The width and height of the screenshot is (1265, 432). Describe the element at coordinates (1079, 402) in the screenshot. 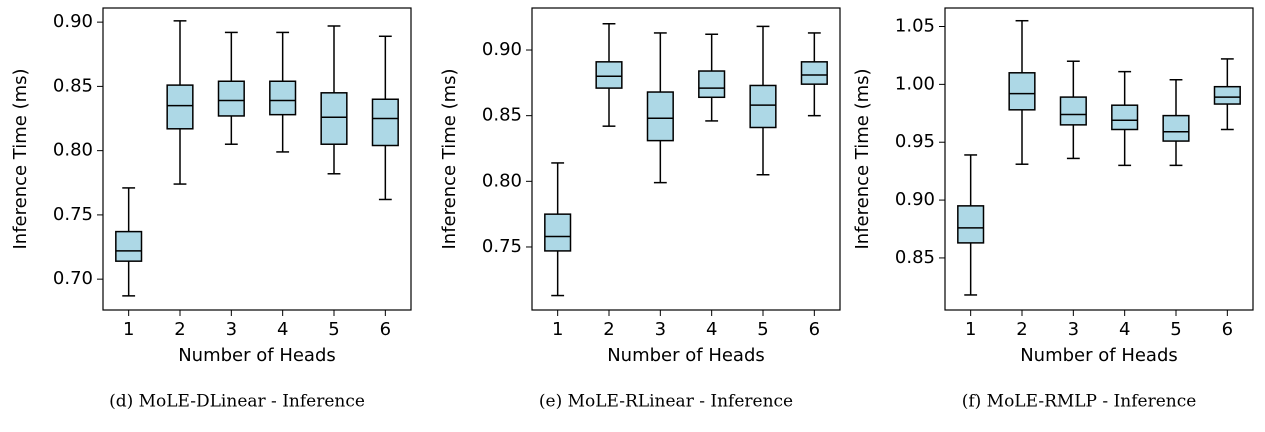

I see `caption: (f) MoLE-RMLP - Inference` at that location.